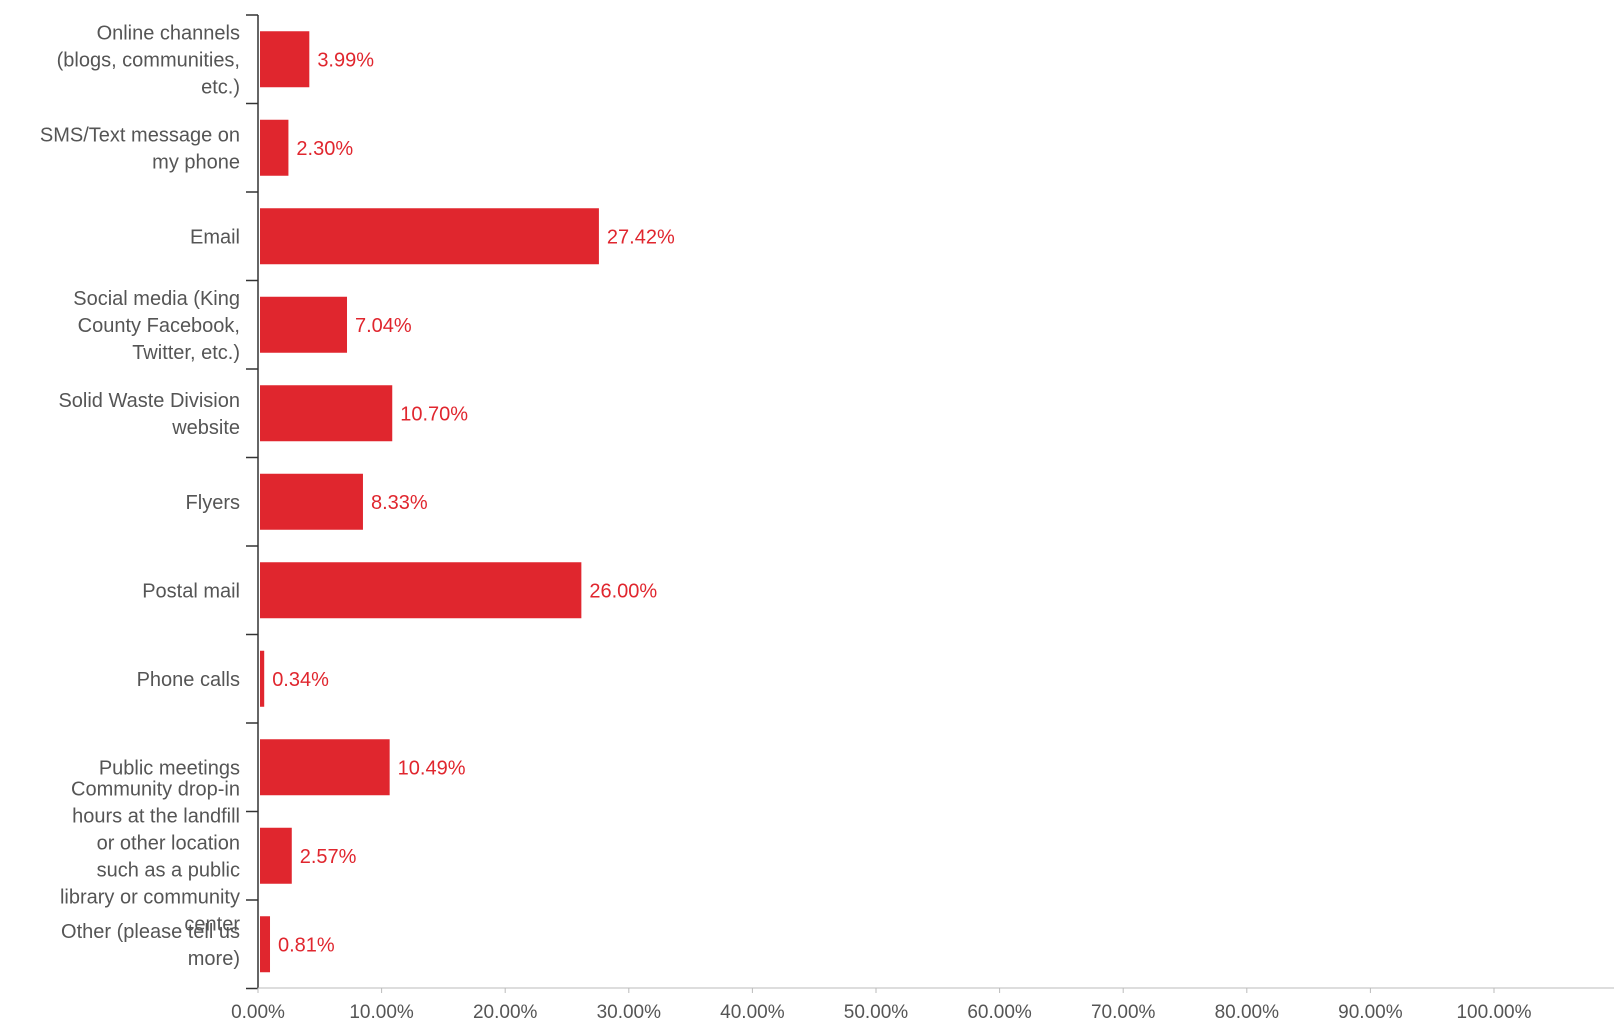  Describe the element at coordinates (1493, 1012) in the screenshot. I see `x-tick-label: 100.00%` at that location.